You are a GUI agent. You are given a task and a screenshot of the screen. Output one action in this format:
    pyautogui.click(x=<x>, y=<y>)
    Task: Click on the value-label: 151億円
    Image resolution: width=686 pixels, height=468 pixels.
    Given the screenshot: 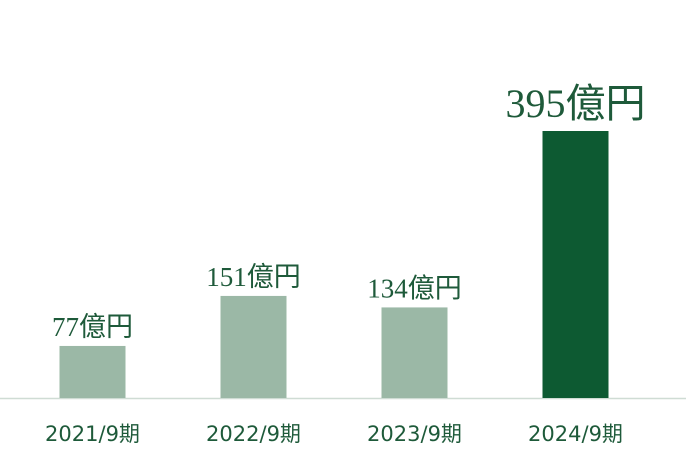 What is the action you would take?
    pyautogui.click(x=253, y=277)
    